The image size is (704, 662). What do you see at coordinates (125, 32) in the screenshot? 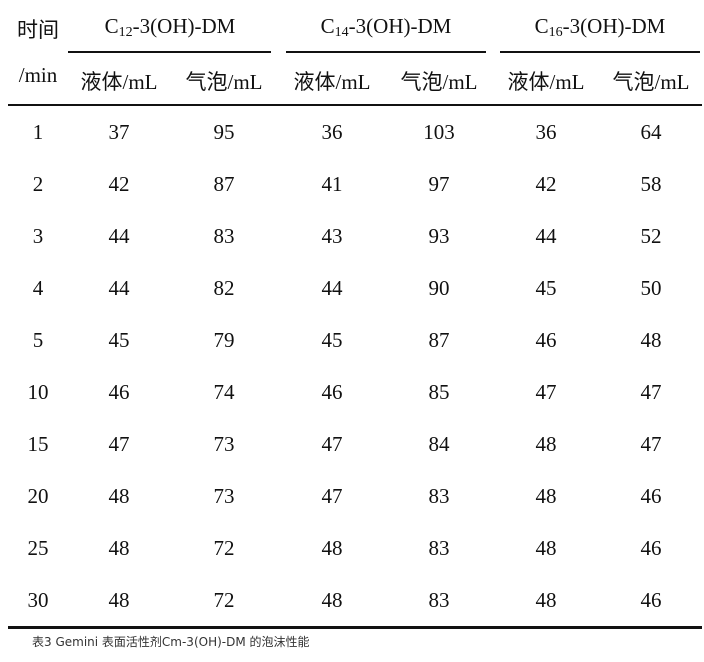
I see `group-sub: 12` at bounding box center [125, 32].